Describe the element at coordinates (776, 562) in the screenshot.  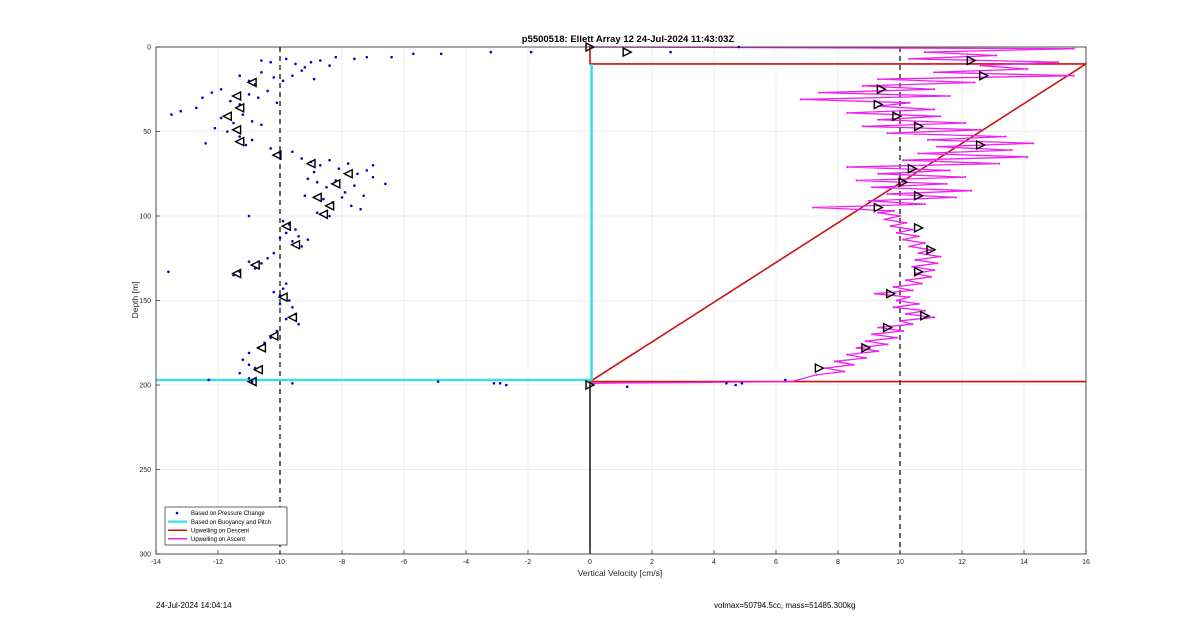
I see `x-tick-label: 6` at that location.